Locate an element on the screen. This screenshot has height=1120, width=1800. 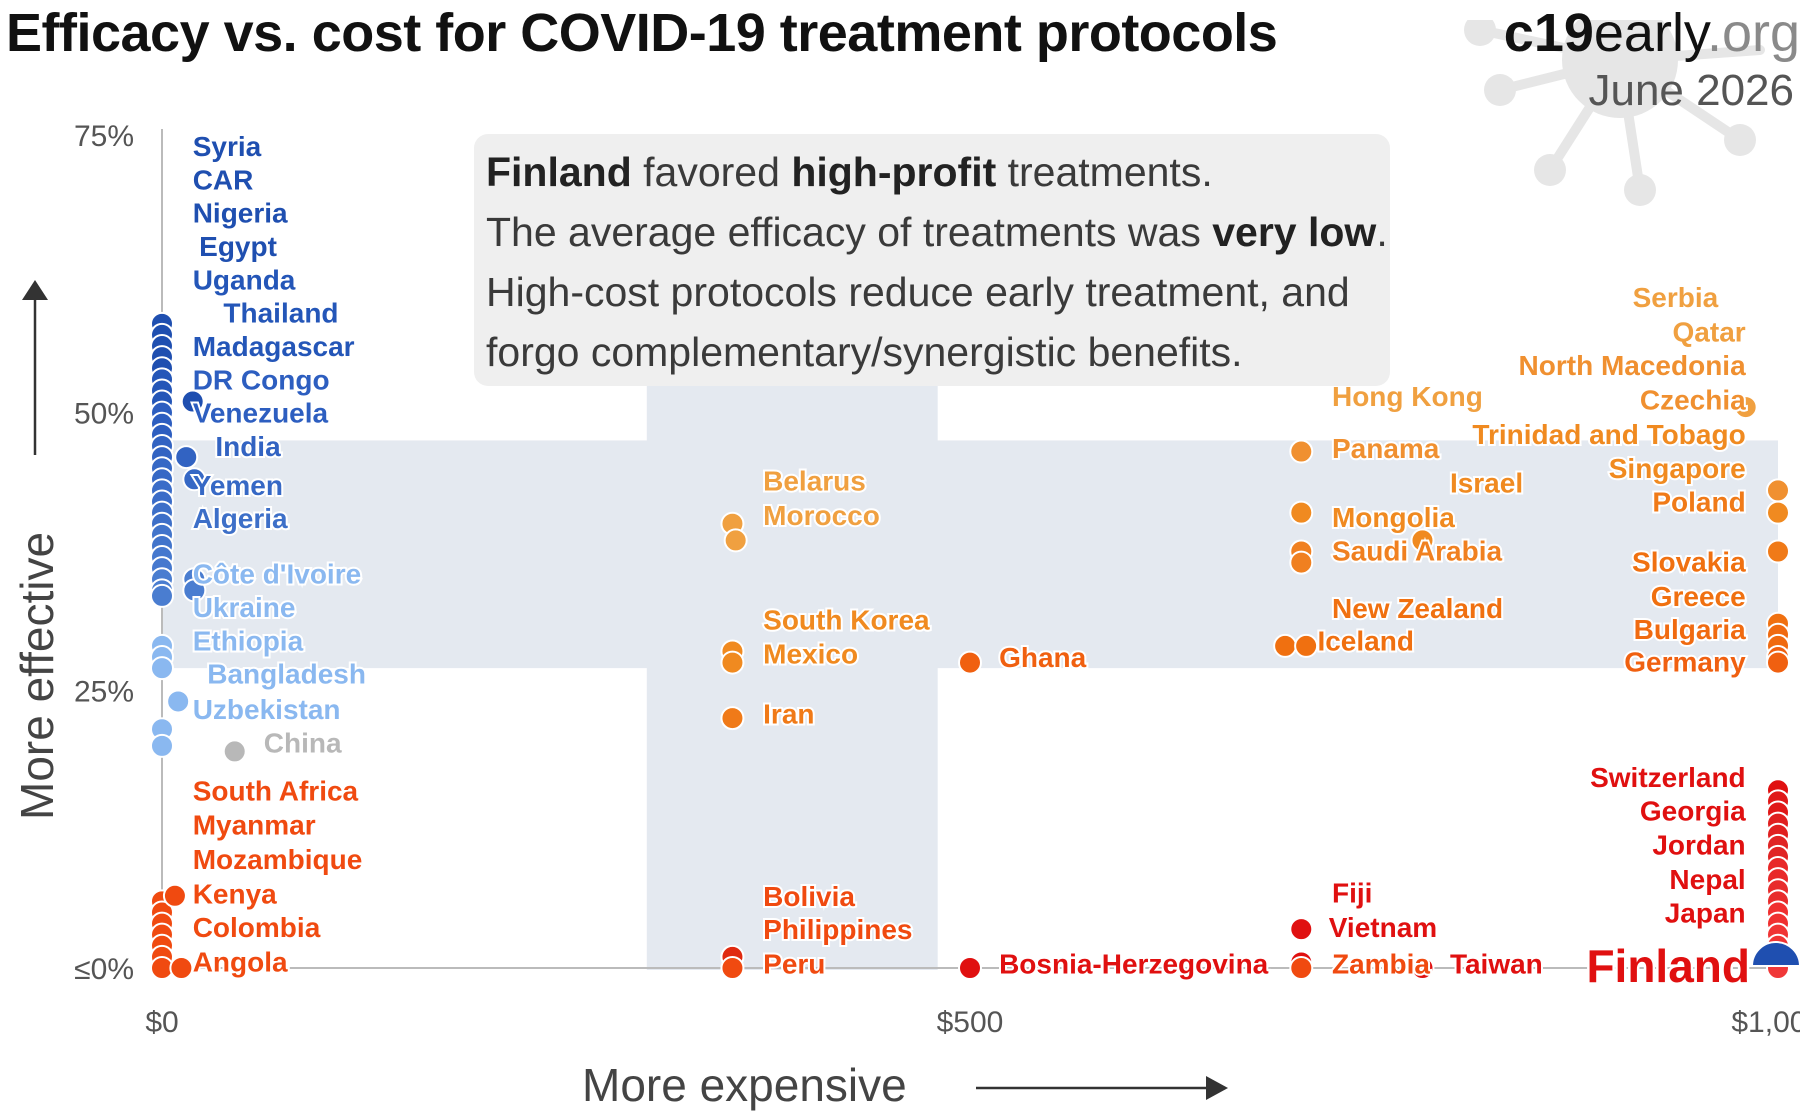
country-label: Peru is located at coordinates (794, 964).